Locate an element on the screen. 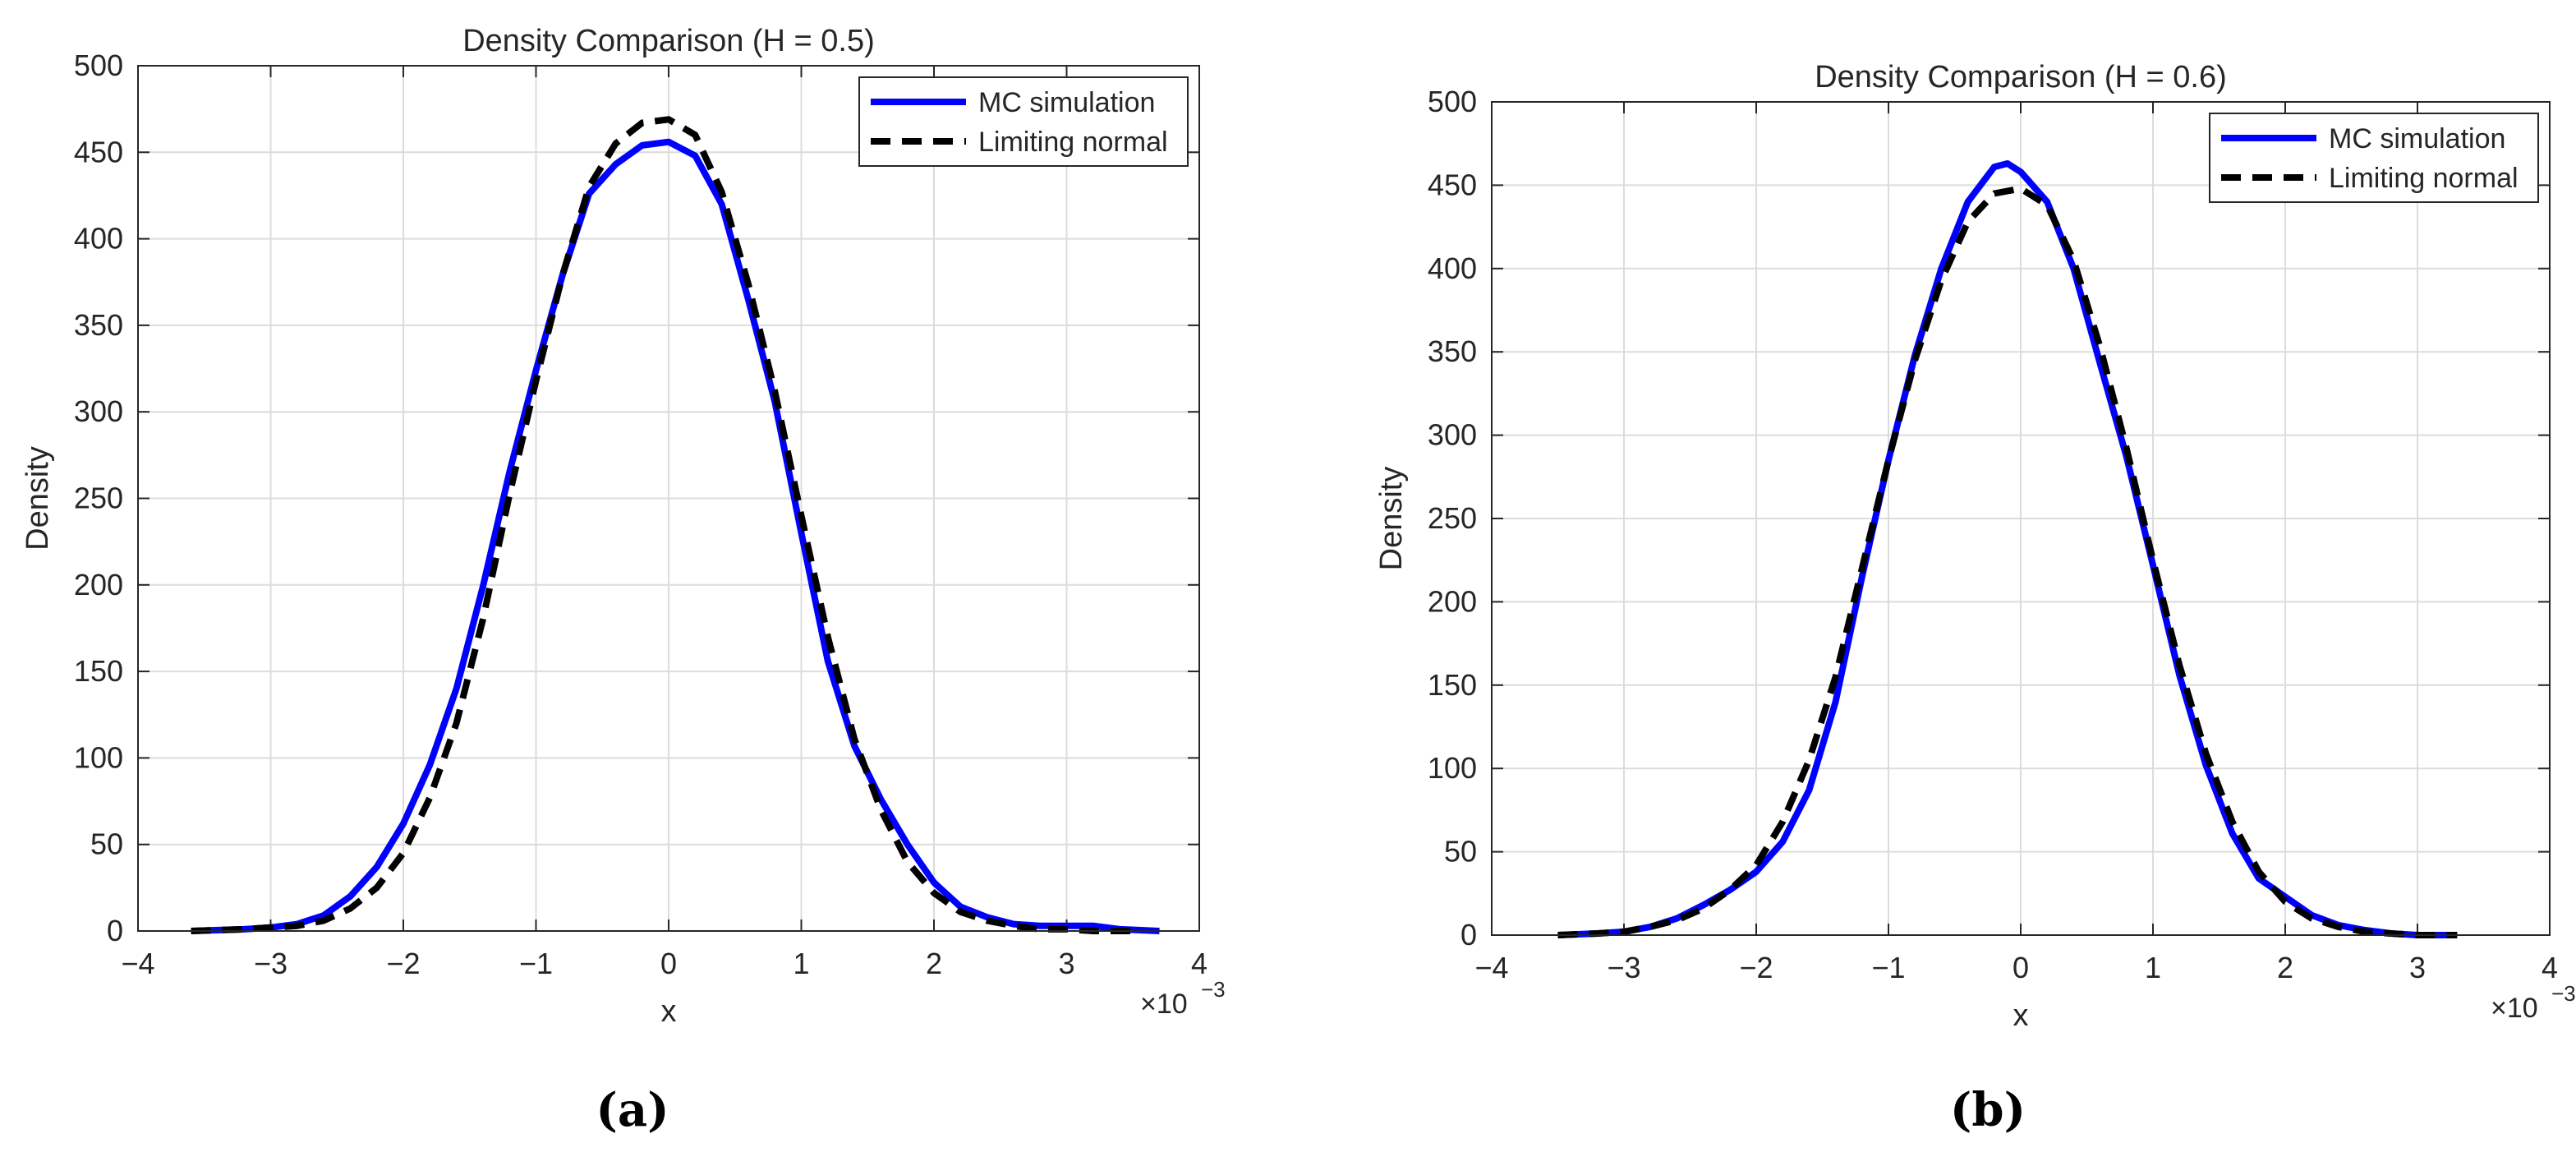 This screenshot has width=2576, height=1166. chart-title: Density Comparison (H = 0.6) is located at coordinates (2021, 77).